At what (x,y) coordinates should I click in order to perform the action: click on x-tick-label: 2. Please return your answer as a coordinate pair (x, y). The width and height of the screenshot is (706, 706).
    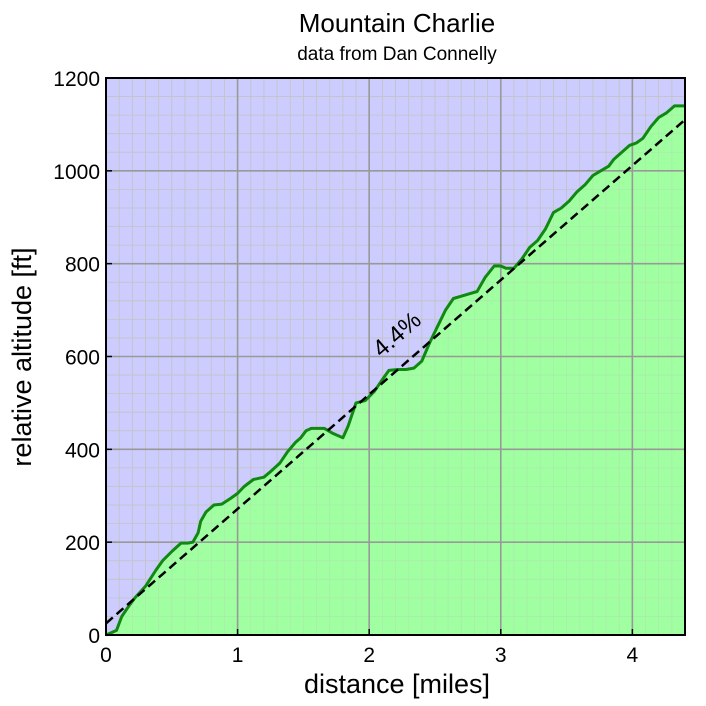
    Looking at the image, I should click on (369, 655).